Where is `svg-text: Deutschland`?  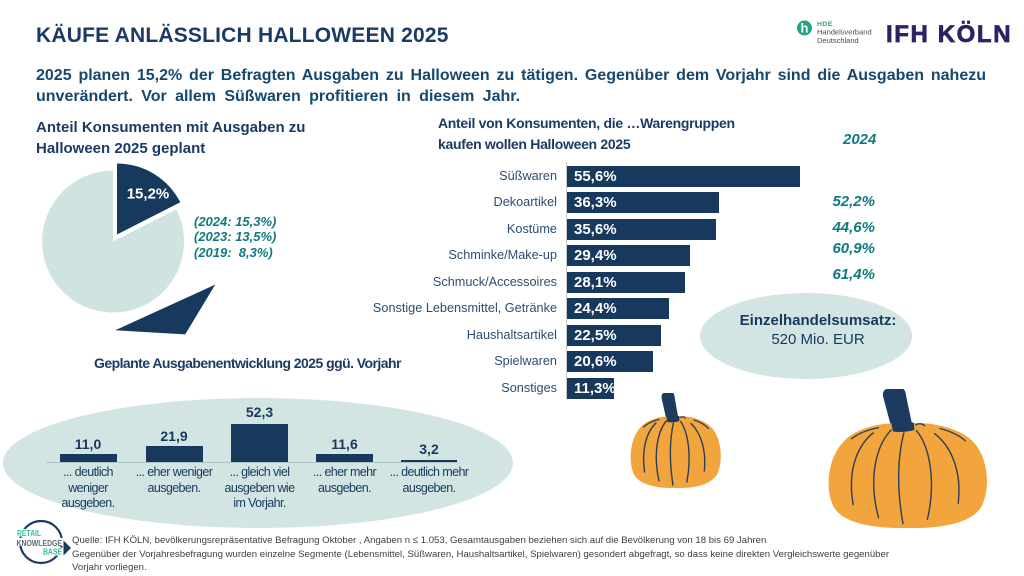
svg-text: Deutschland is located at coordinates (838, 40).